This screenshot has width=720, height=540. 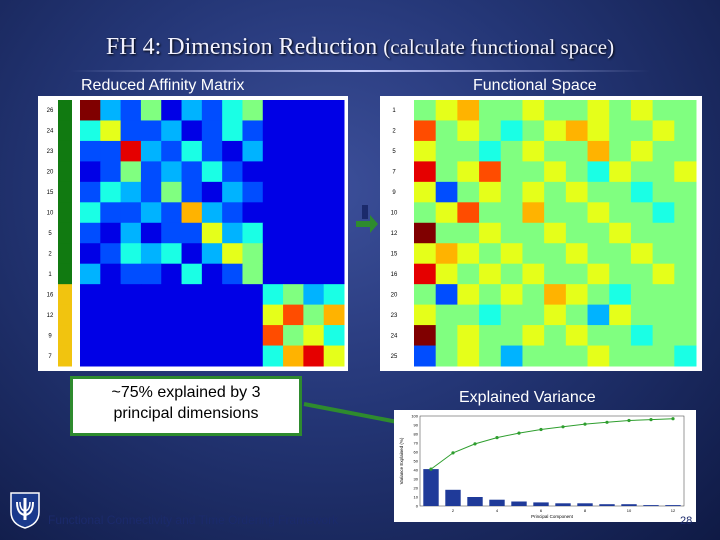 I want to click on fspace-row-label: 7, so click(x=394, y=173).